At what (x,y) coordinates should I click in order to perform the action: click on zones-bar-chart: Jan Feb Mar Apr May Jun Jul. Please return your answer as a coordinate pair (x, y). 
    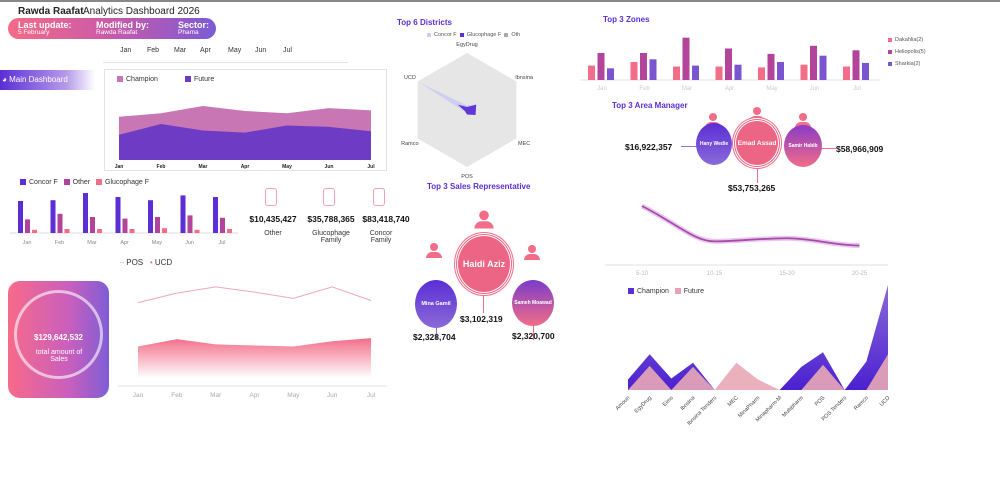
    Looking at the image, I should click on (730, 64).